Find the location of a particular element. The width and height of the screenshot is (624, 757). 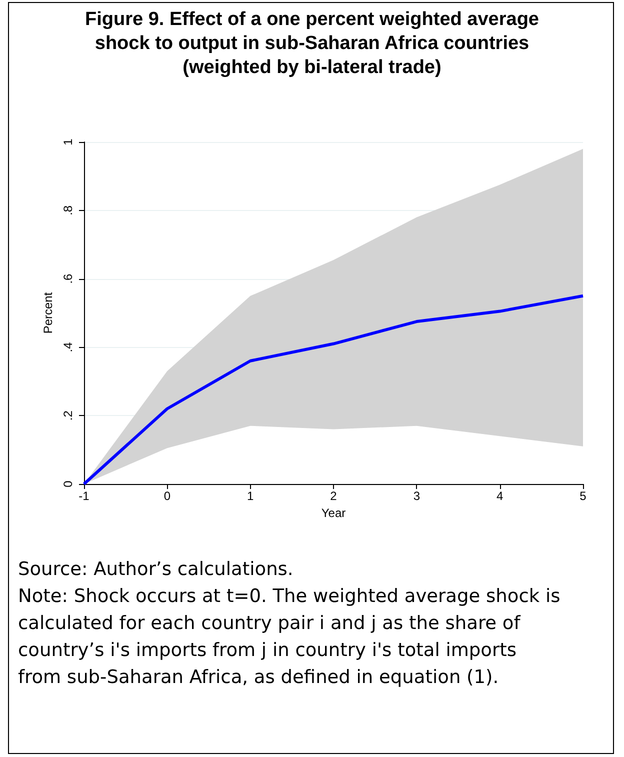

y-tick-label: .2 is located at coordinates (68, 415).